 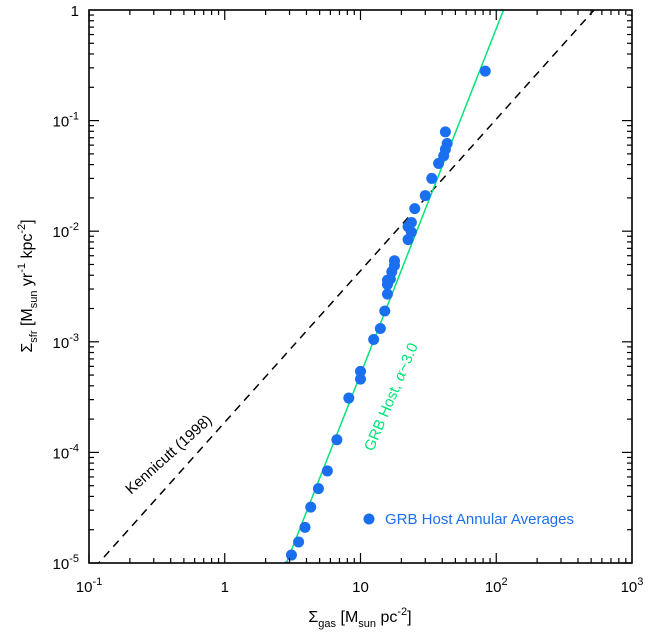 What do you see at coordinates (479, 519) in the screenshot?
I see `legend-label: GRB Host Annular Averages` at bounding box center [479, 519].